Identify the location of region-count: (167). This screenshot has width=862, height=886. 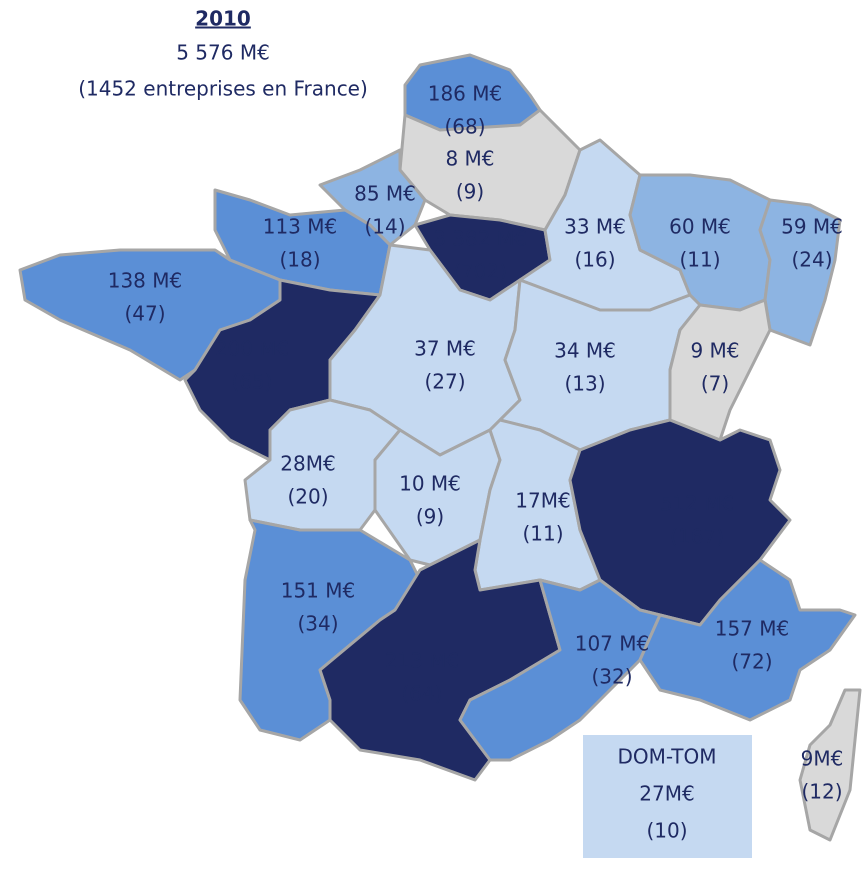
(697, 537).